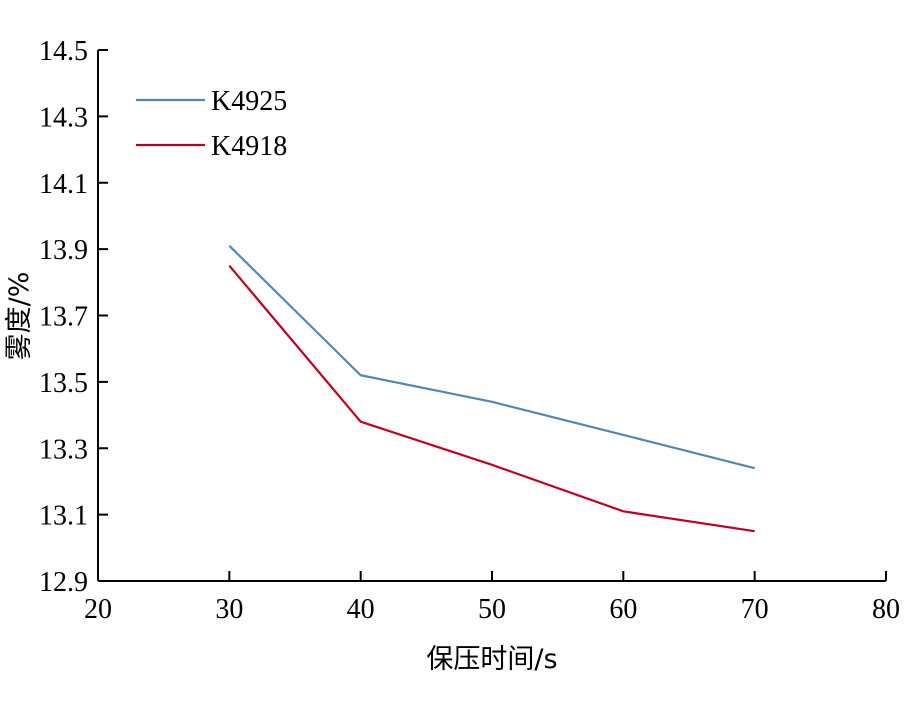 This screenshot has height=701, width=904. What do you see at coordinates (63, 582) in the screenshot?
I see `y-tick-label: 12.9` at bounding box center [63, 582].